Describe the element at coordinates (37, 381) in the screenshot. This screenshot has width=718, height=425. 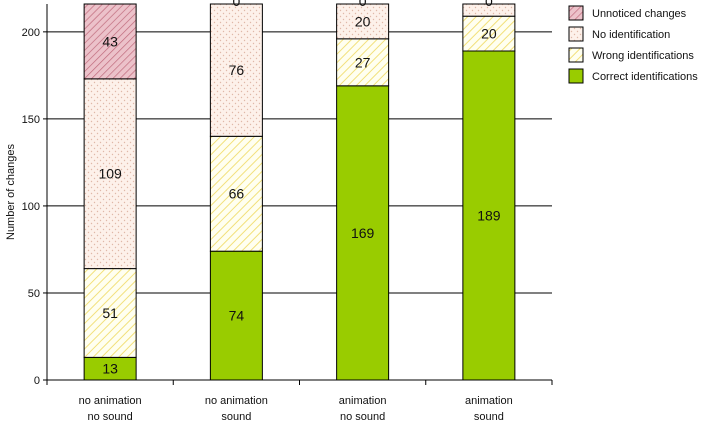
I see `y-tick-label: 0` at that location.